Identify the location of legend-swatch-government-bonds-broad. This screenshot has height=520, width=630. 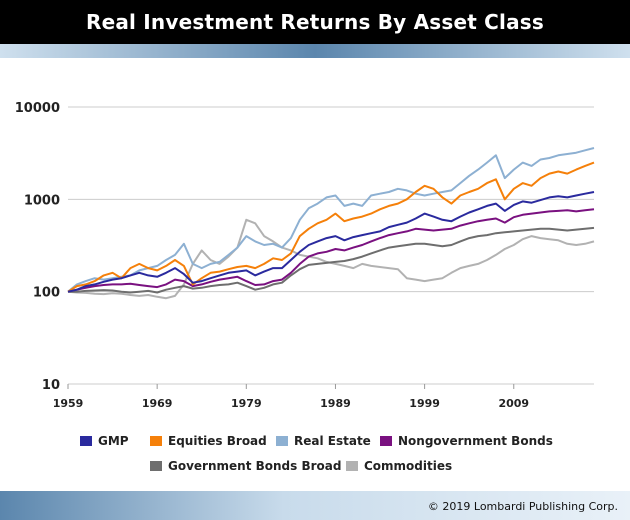
(156, 466).